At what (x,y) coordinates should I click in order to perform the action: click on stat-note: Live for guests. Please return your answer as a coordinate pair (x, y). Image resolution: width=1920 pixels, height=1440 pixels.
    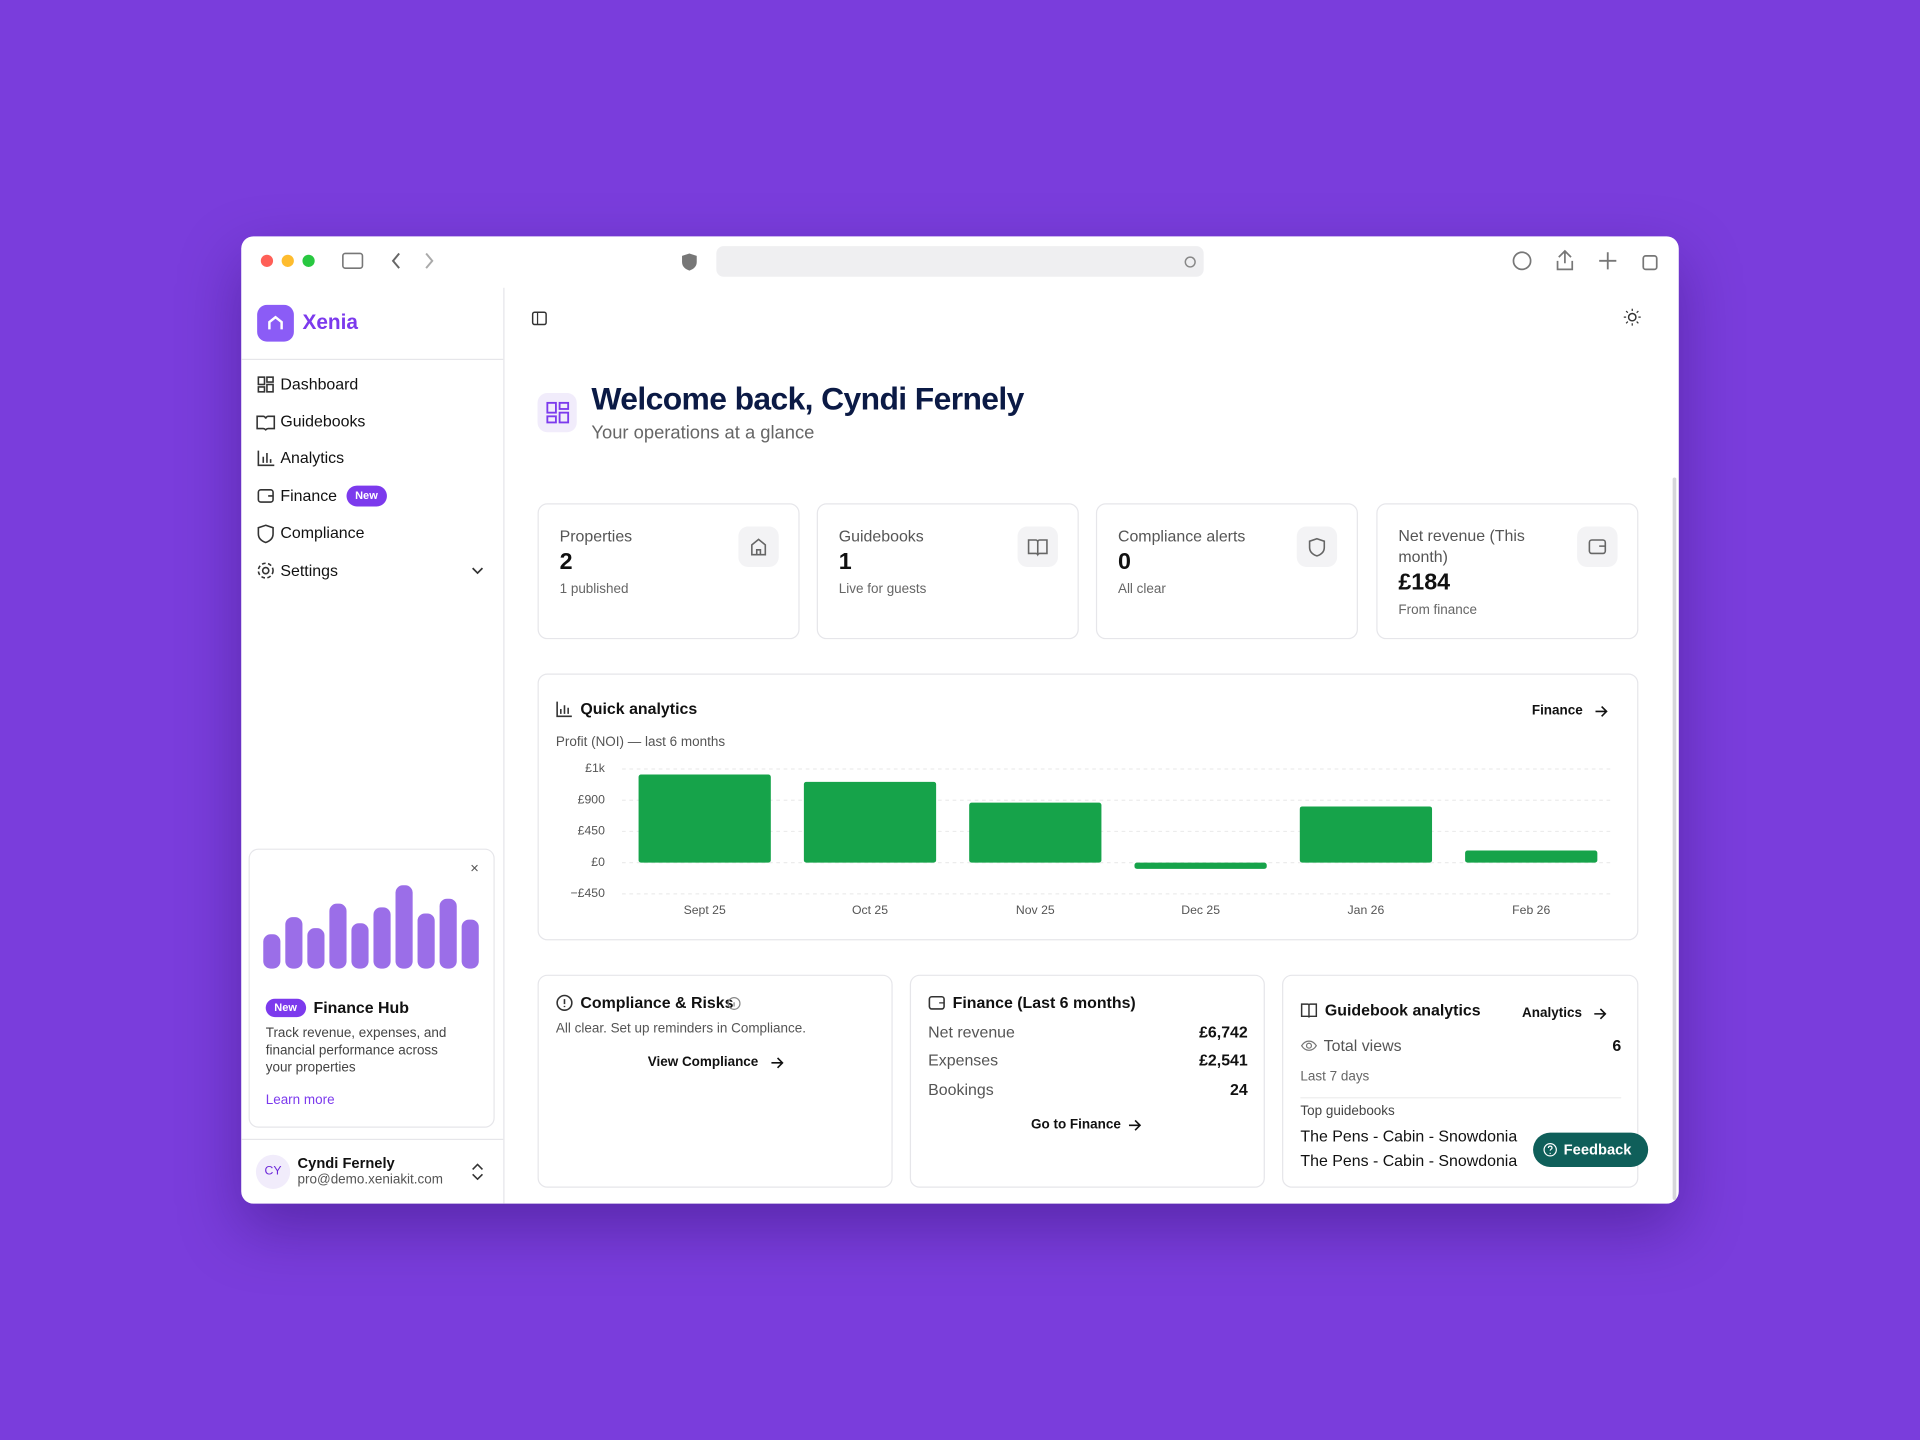
    Looking at the image, I should click on (882, 589).